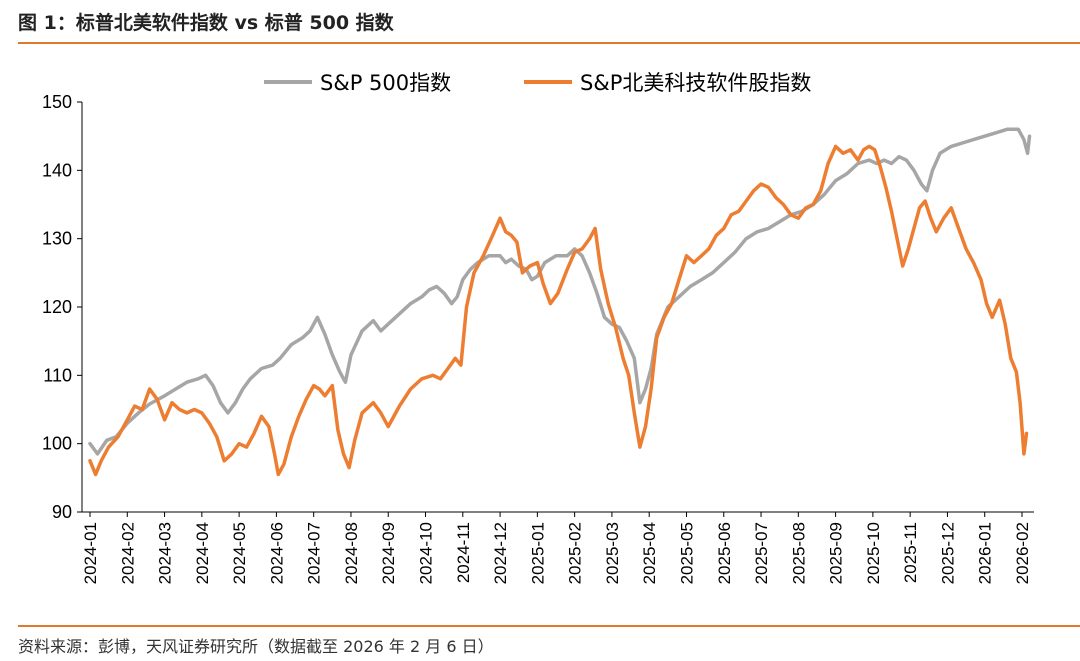 This screenshot has width=1080, height=661. I want to click on x-tick-label: 2025-02, so click(575, 553).